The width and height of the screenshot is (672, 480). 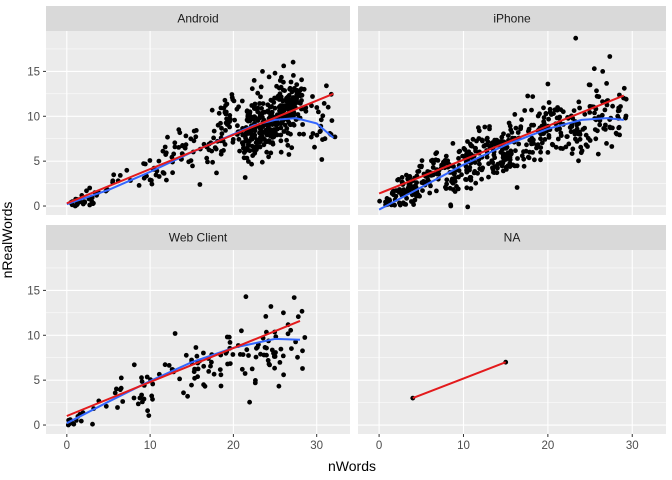 I want to click on points-group, so click(x=459, y=380).